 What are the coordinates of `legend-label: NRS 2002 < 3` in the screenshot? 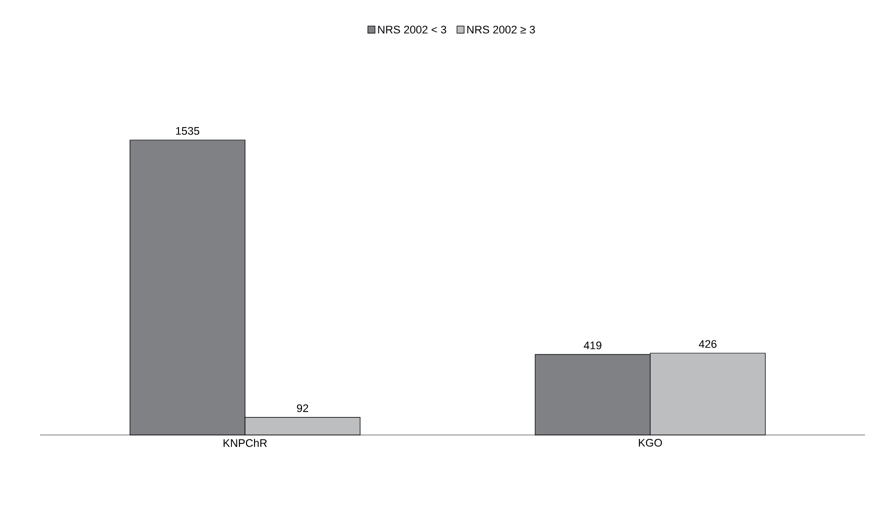 It's located at (412, 30).